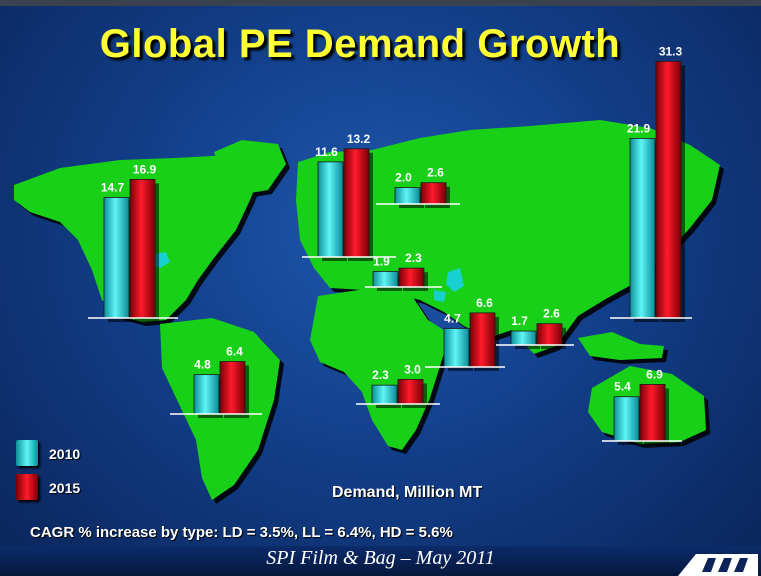 The width and height of the screenshot is (761, 576). What do you see at coordinates (412, 369) in the screenshot?
I see `value-label-2015: 3.0` at bounding box center [412, 369].